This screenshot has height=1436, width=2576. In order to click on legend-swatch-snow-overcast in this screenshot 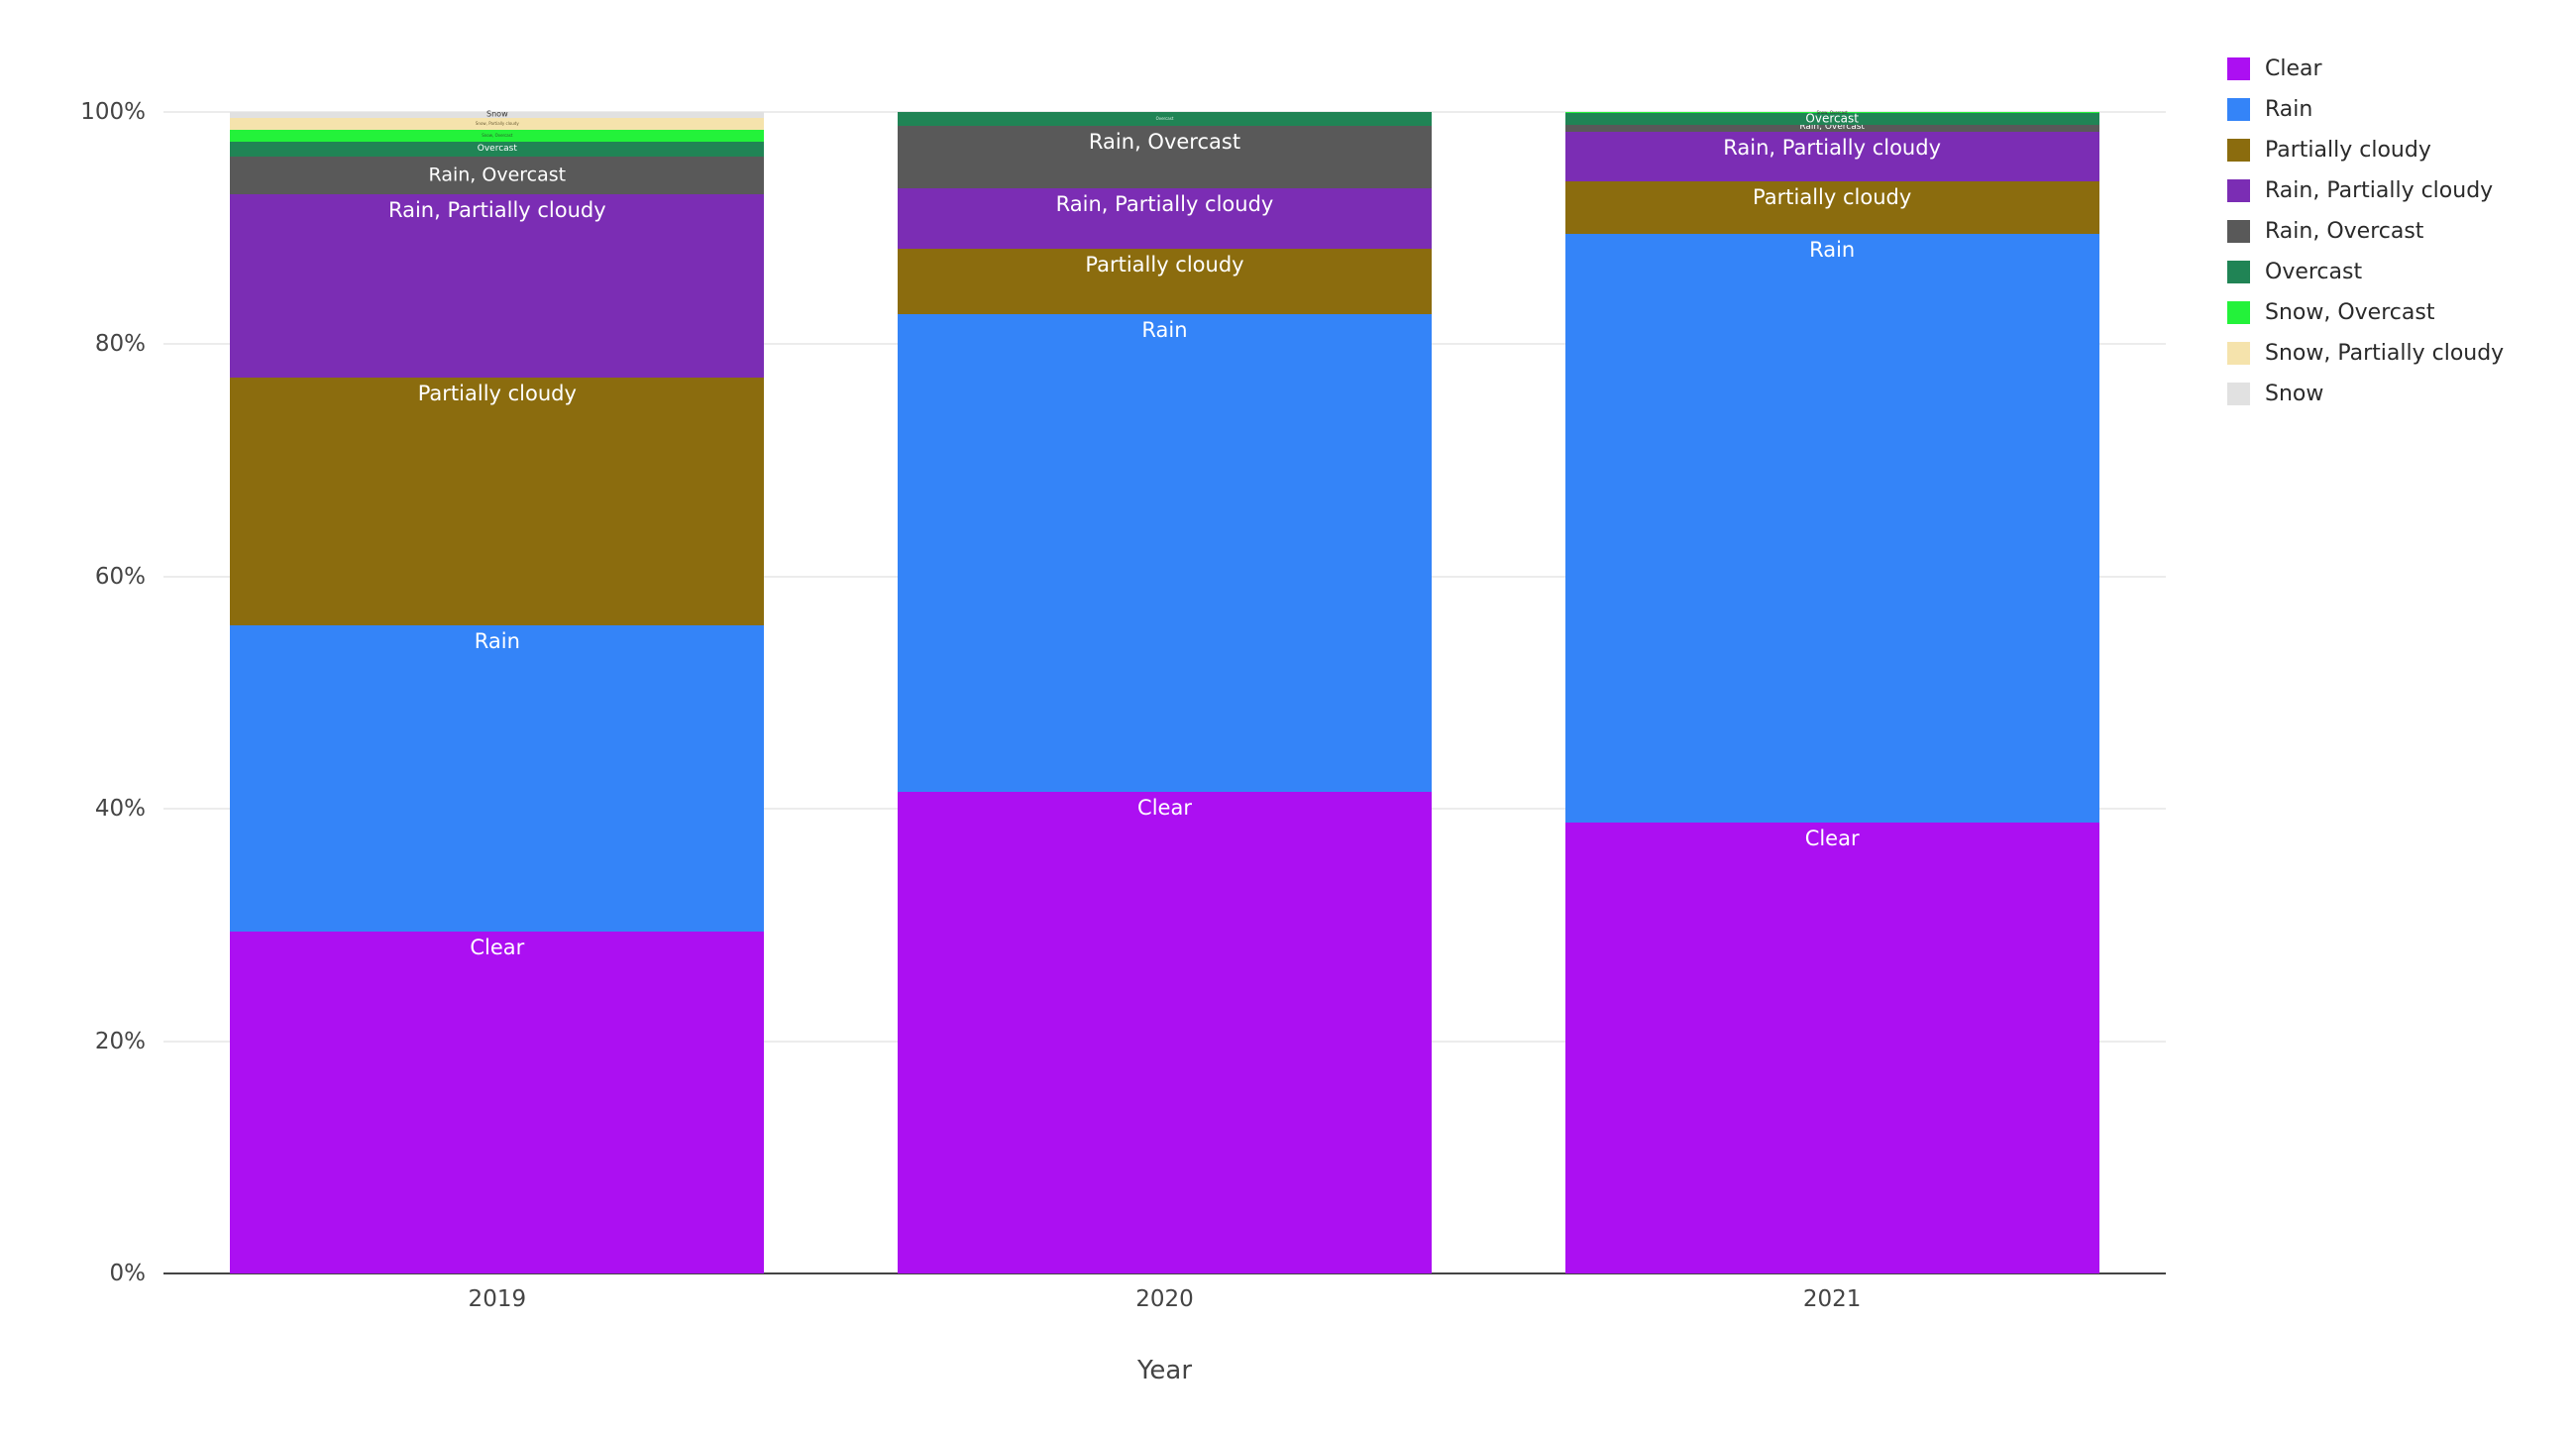, I will do `click(2238, 313)`.